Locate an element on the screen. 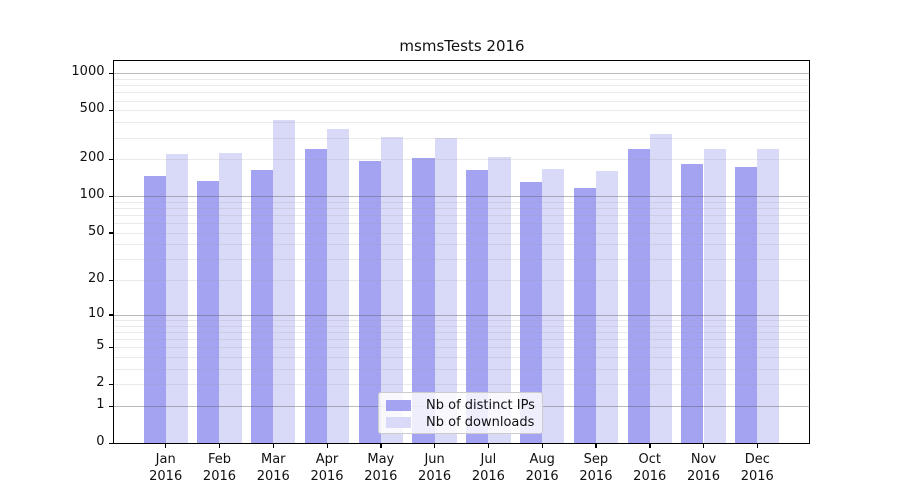 The image size is (900, 500). x-tick-label: Jul 2016 is located at coordinates (488, 467).